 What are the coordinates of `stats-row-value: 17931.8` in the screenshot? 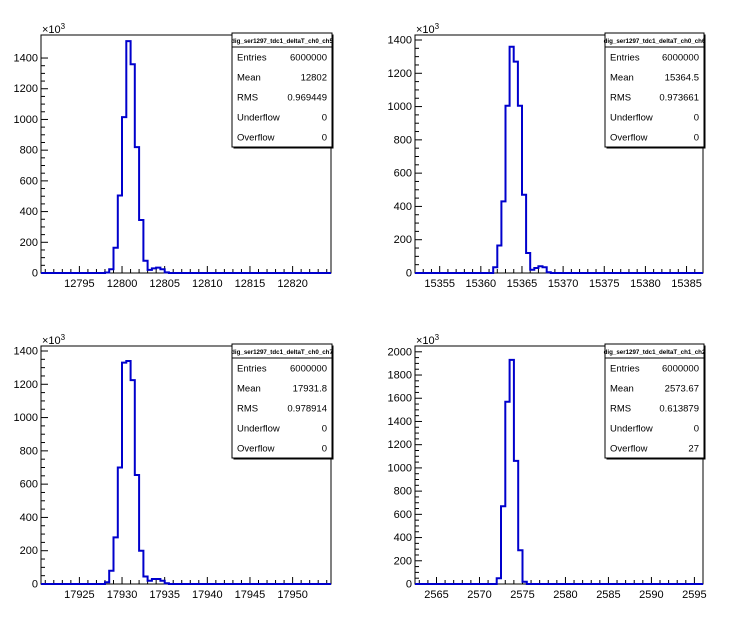 It's located at (310, 389).